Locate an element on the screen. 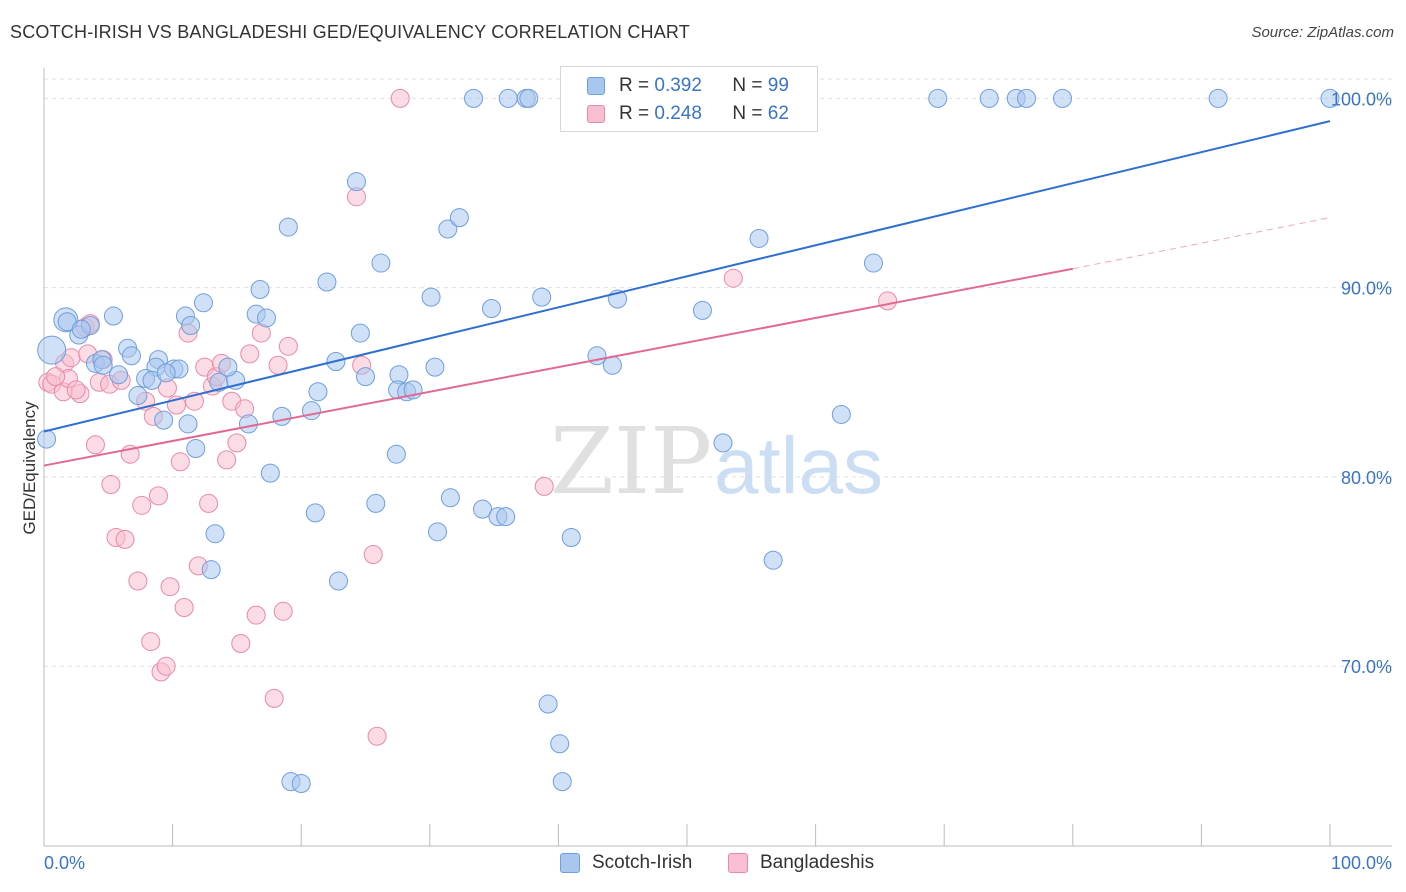 The image size is (1406, 892). y-axis-label: GED/Equivalency is located at coordinates (29, 468).